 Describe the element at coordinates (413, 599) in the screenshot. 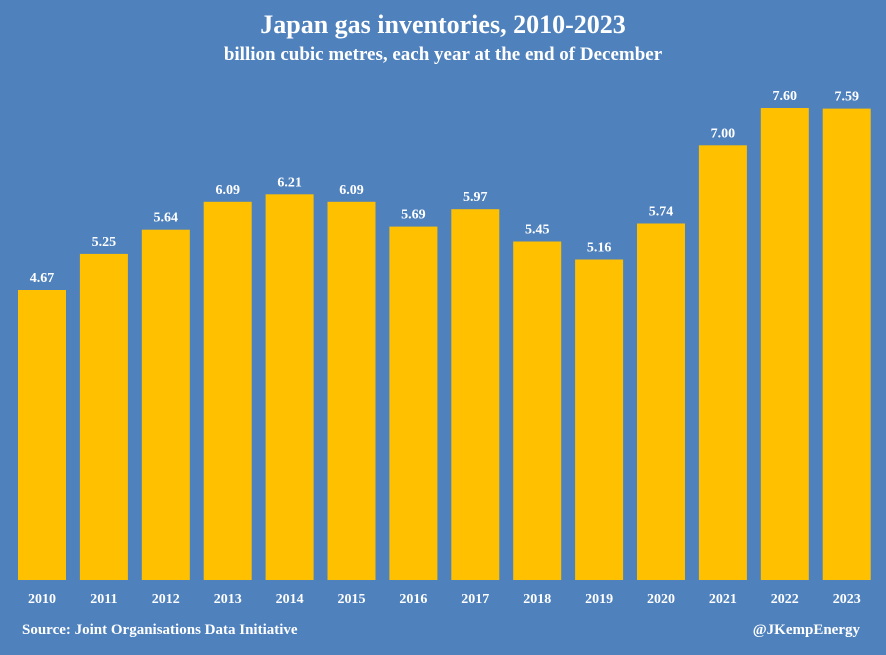

I see `x-tick-label-2016: 2016` at that location.